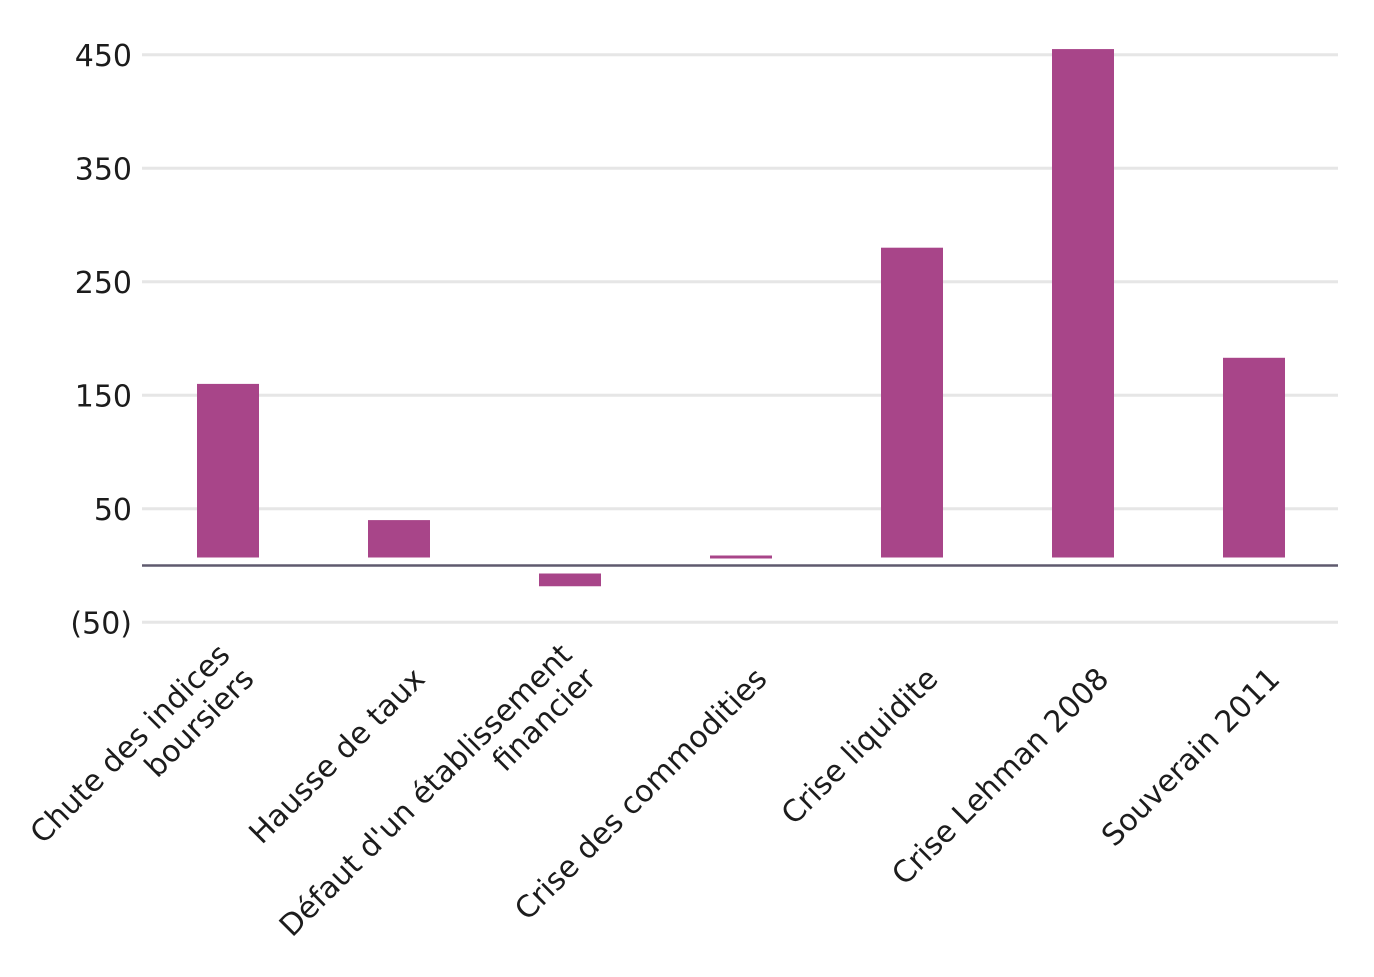  I want to click on y-tick-label: (50), so click(101, 623).